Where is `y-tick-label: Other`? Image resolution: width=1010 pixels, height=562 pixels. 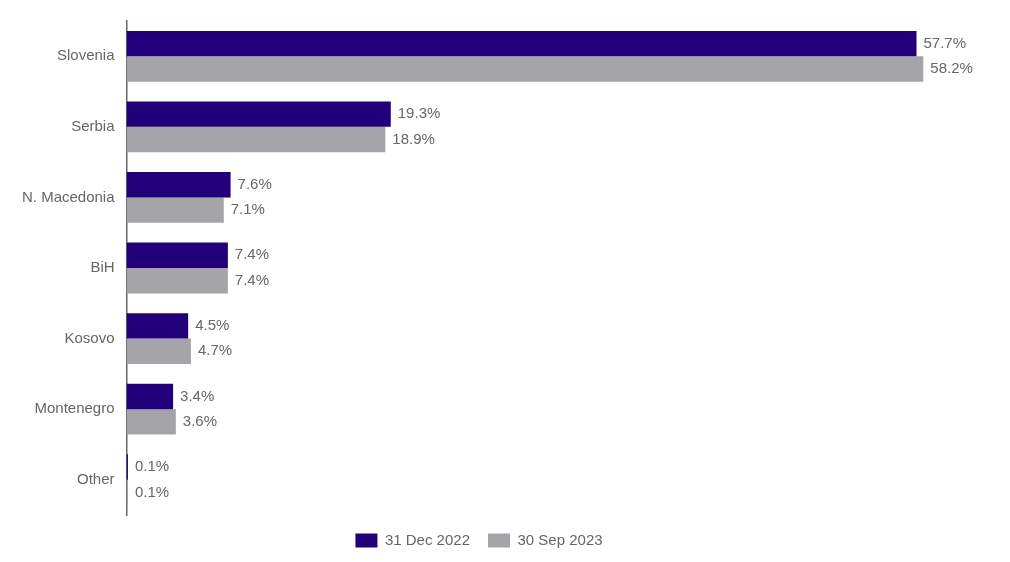 y-tick-label: Other is located at coordinates (96, 478).